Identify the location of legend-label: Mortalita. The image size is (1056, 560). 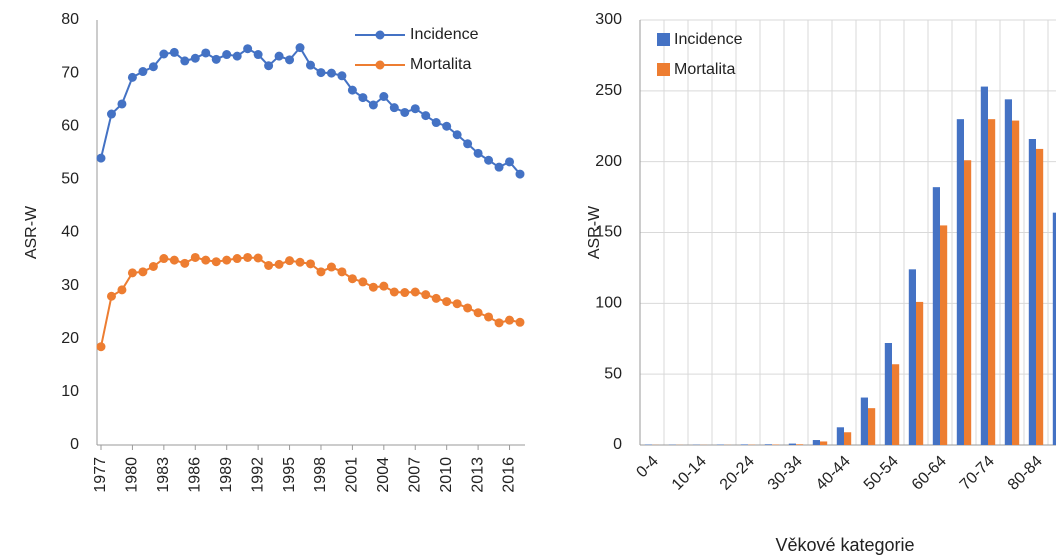
(704, 69).